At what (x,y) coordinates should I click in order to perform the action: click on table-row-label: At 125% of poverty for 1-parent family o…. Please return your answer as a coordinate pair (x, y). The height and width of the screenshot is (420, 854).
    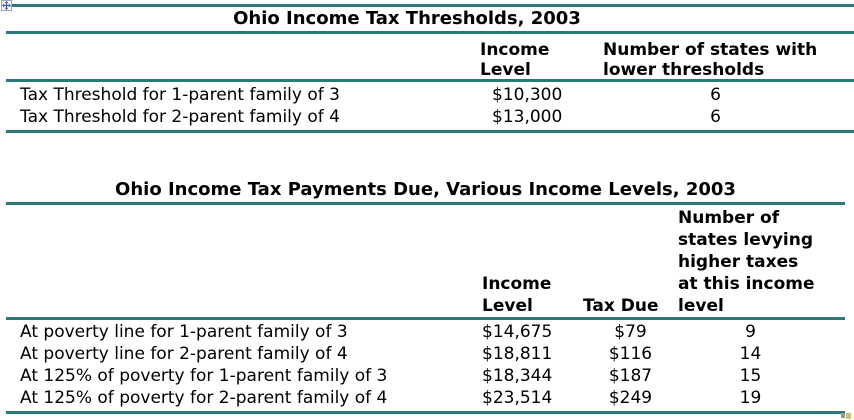
    Looking at the image, I should click on (204, 376).